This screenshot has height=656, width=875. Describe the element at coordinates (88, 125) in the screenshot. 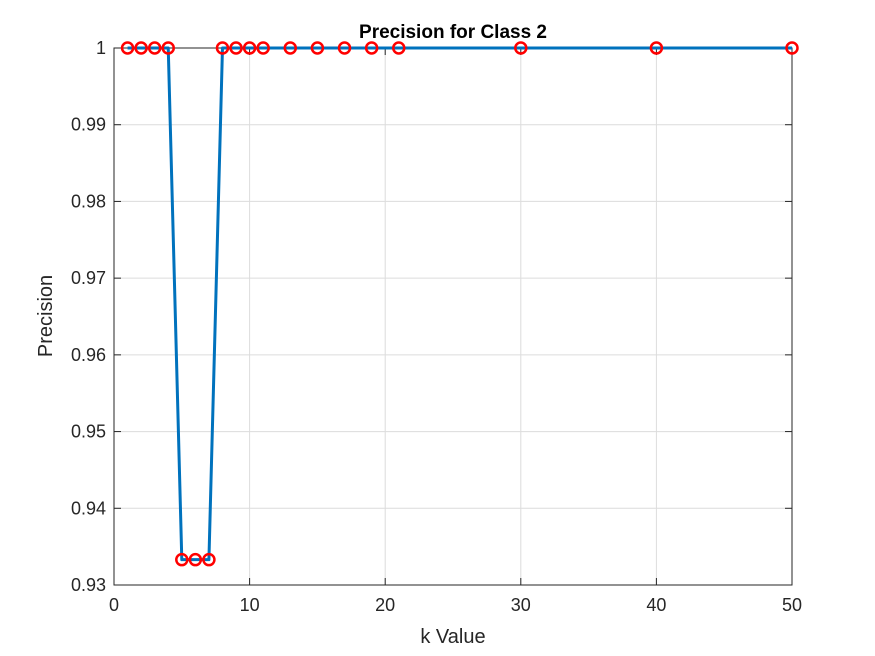

I see `y-tick-label: 0.99` at that location.